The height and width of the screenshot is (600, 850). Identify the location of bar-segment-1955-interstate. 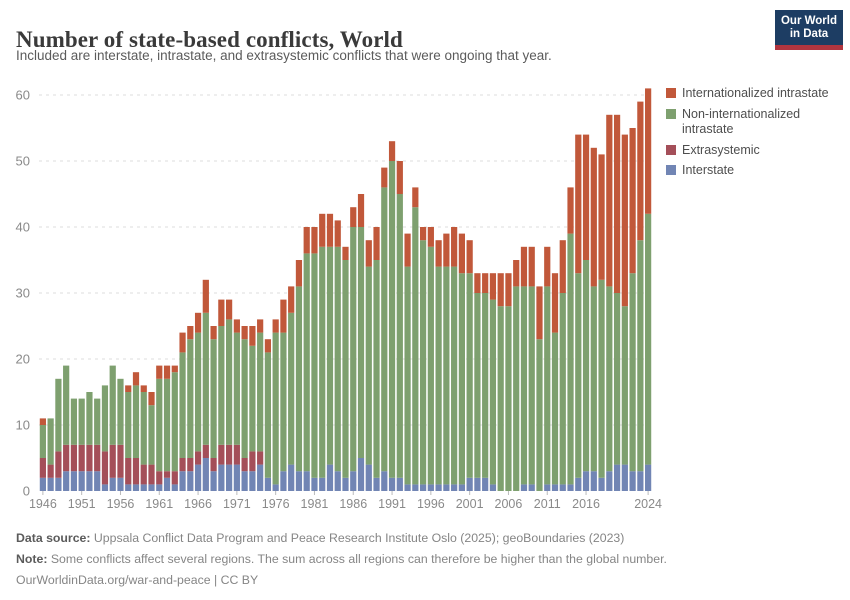
(112, 484).